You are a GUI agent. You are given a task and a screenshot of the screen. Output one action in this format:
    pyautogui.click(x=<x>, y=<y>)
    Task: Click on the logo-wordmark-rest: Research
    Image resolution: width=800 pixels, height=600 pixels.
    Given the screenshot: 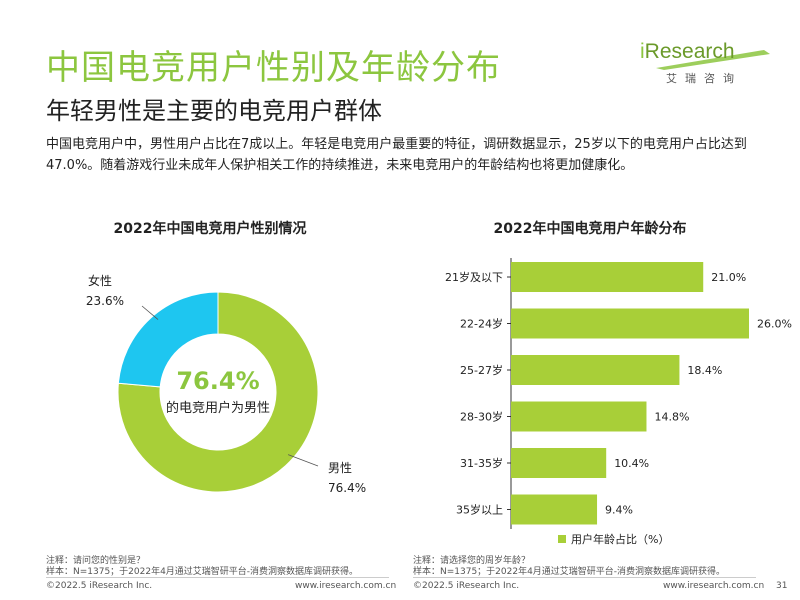 What is the action you would take?
    pyautogui.click(x=689, y=51)
    